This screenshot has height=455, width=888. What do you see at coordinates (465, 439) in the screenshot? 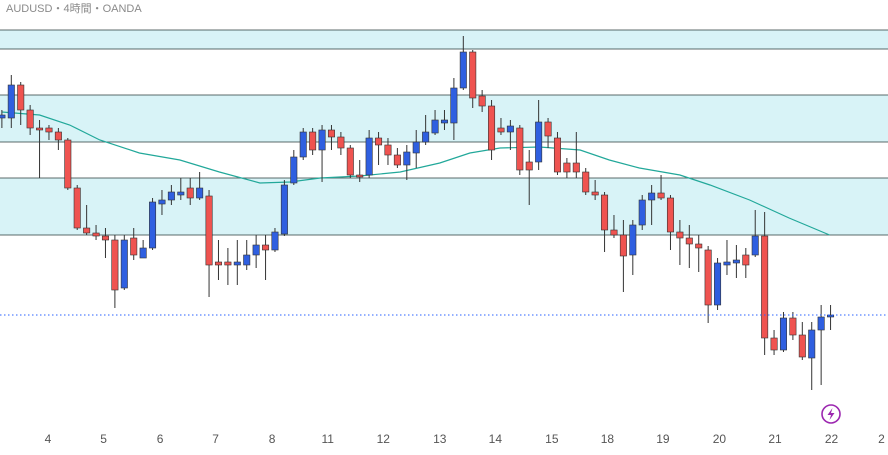
I see `x-axis: 4 5 6 7 8 11 12 13 14 15 18 19 20 21 22 2` at bounding box center [465, 439].